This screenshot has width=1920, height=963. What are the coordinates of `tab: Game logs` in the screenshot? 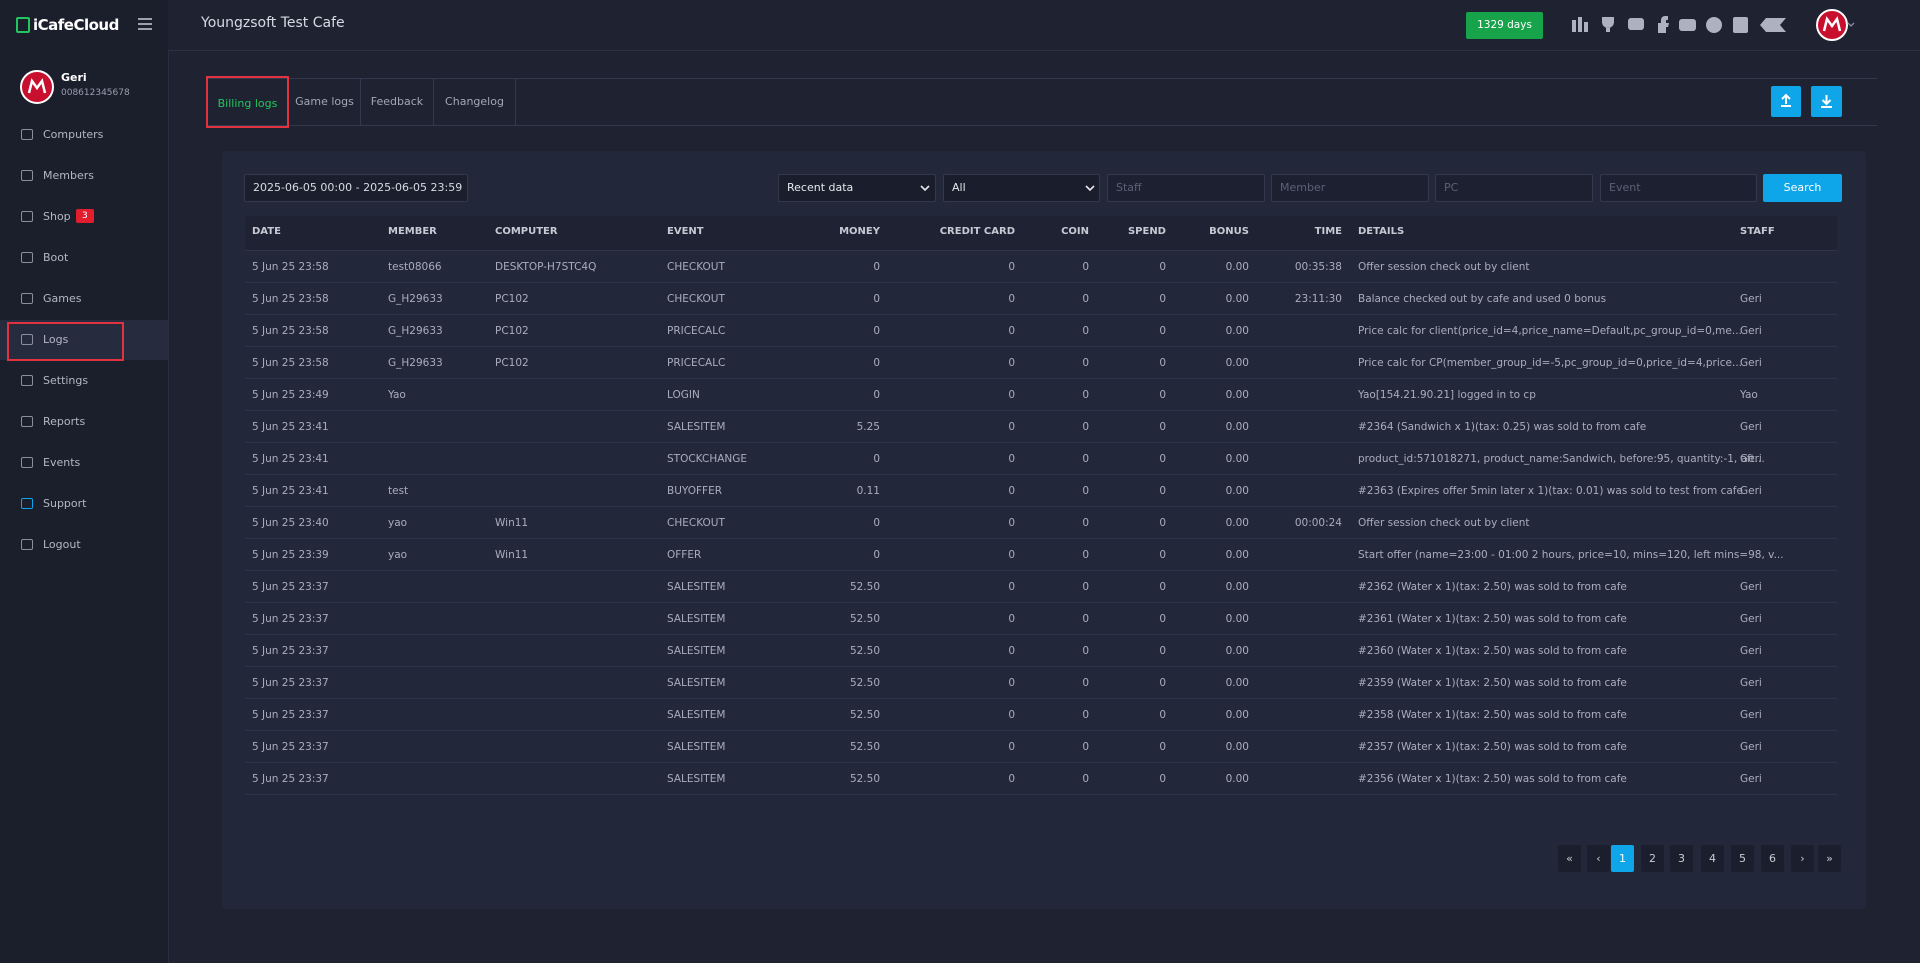 It's located at (325, 102).